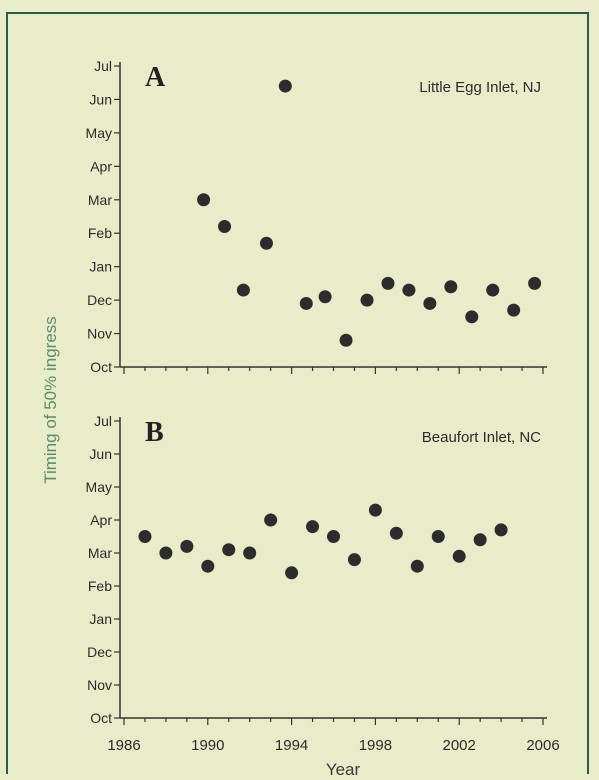  What do you see at coordinates (50, 400) in the screenshot?
I see `y-axis-label: Timing of 50% ingress` at bounding box center [50, 400].